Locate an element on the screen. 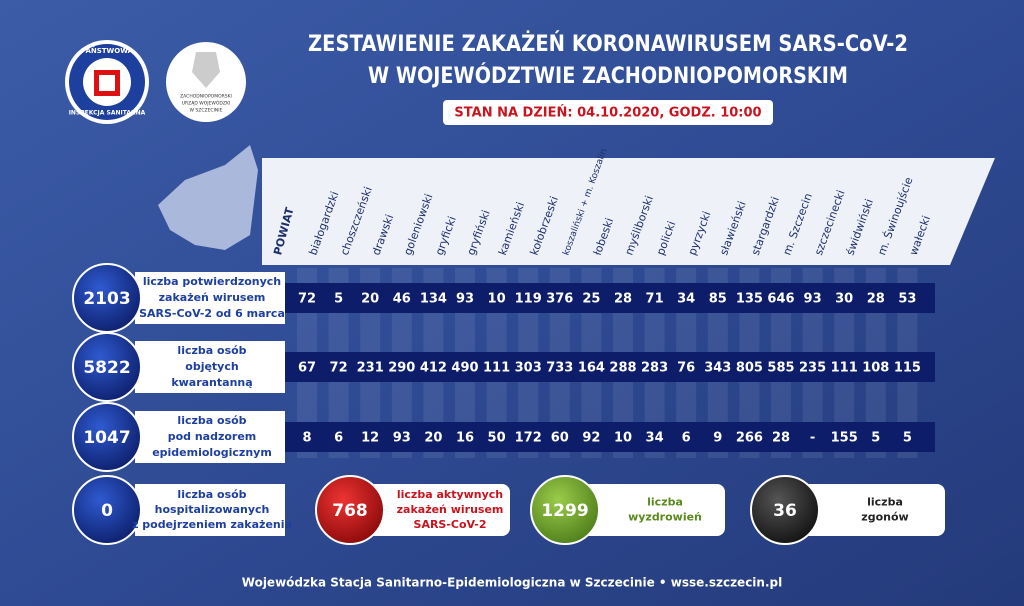 The height and width of the screenshot is (606, 1024). logo-urzad is located at coordinates (206, 82).